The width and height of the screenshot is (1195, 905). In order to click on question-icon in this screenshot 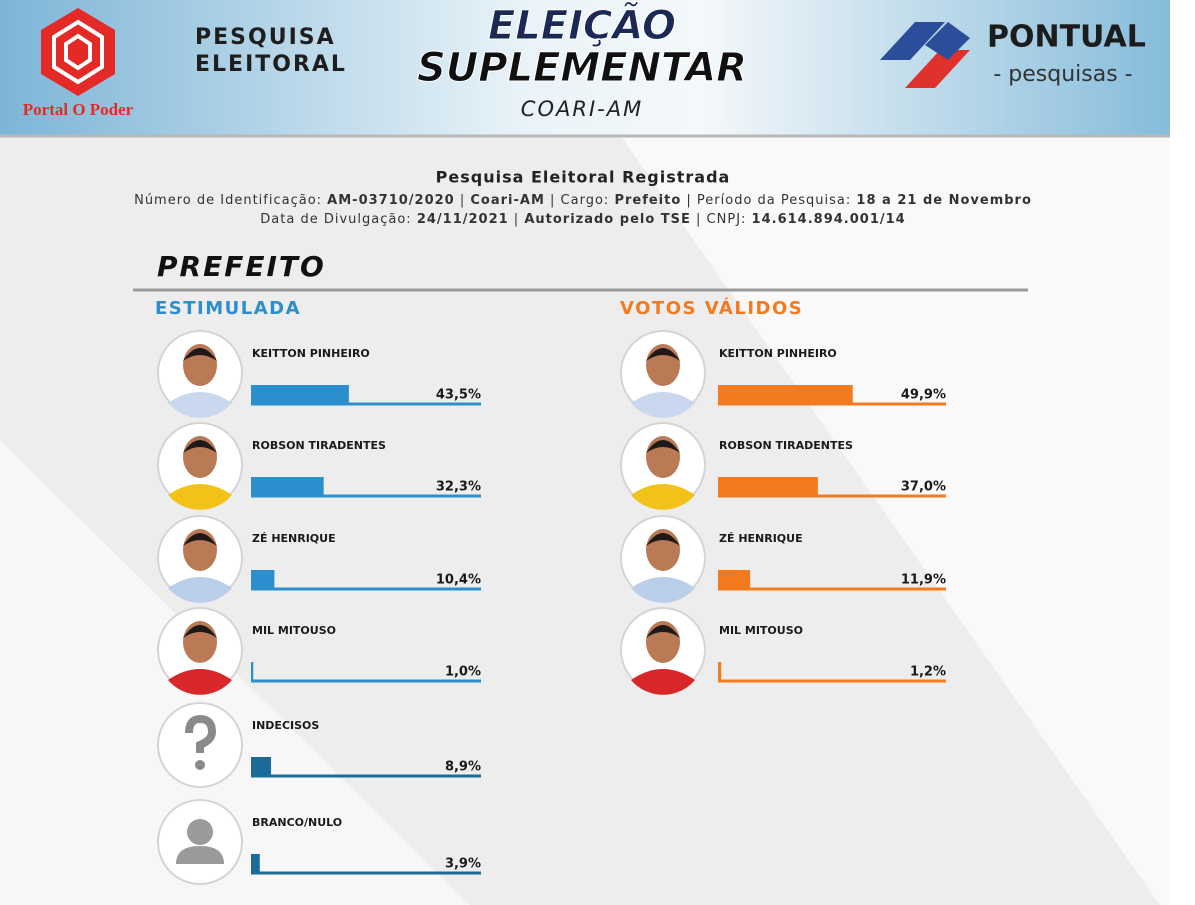, I will do `click(201, 733)`.